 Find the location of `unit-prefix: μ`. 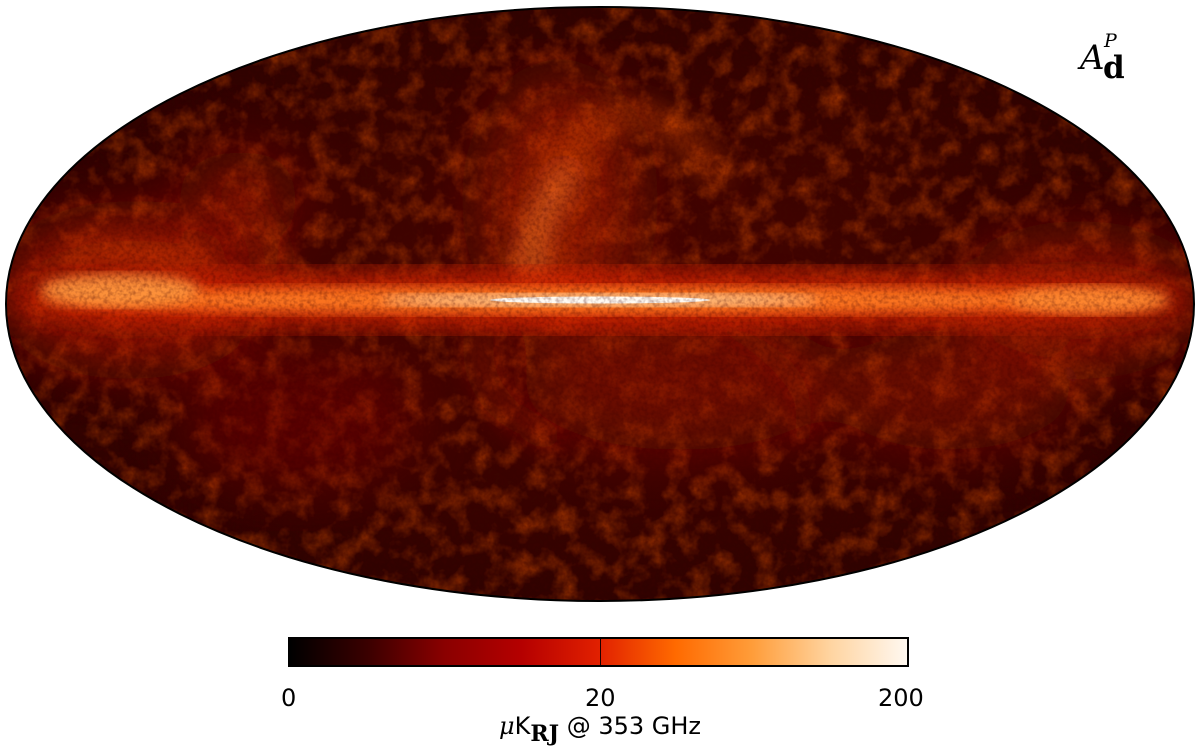

unit-prefix: μ is located at coordinates (507, 726).